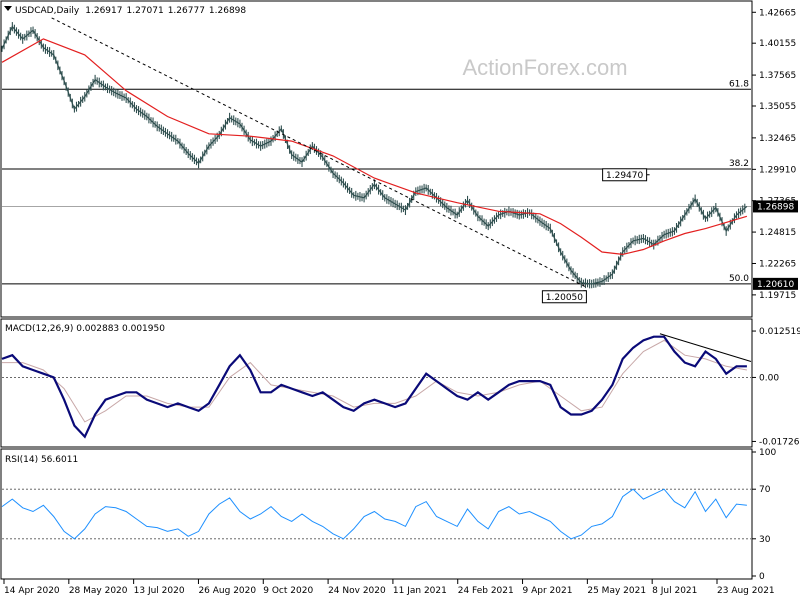 The image size is (800, 600). I want to click on macd-tick-label-2: -0.017269, so click(779, 442).